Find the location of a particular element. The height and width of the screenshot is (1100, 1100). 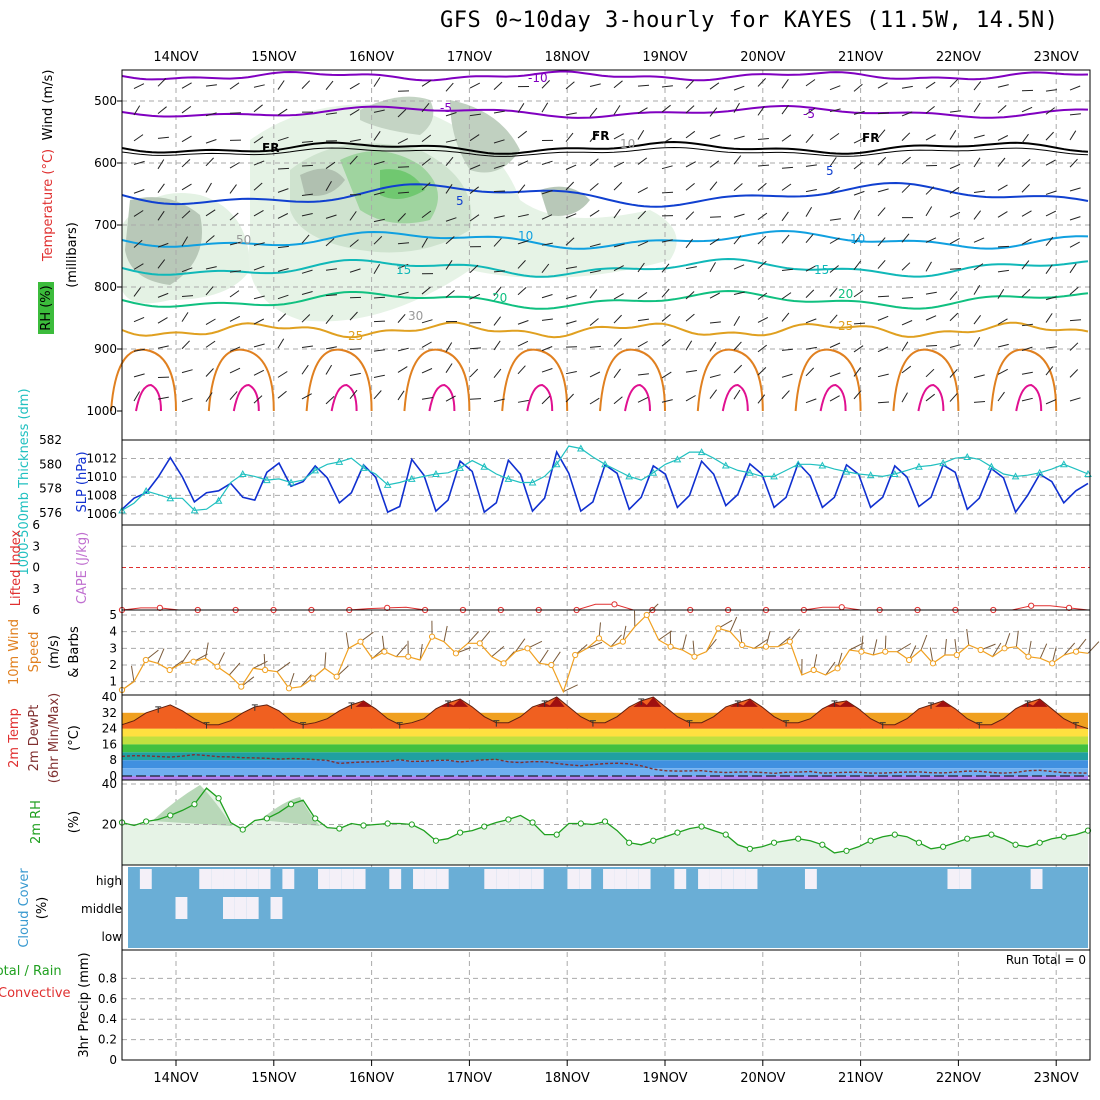

contour-label: FR is located at coordinates (600, 136).